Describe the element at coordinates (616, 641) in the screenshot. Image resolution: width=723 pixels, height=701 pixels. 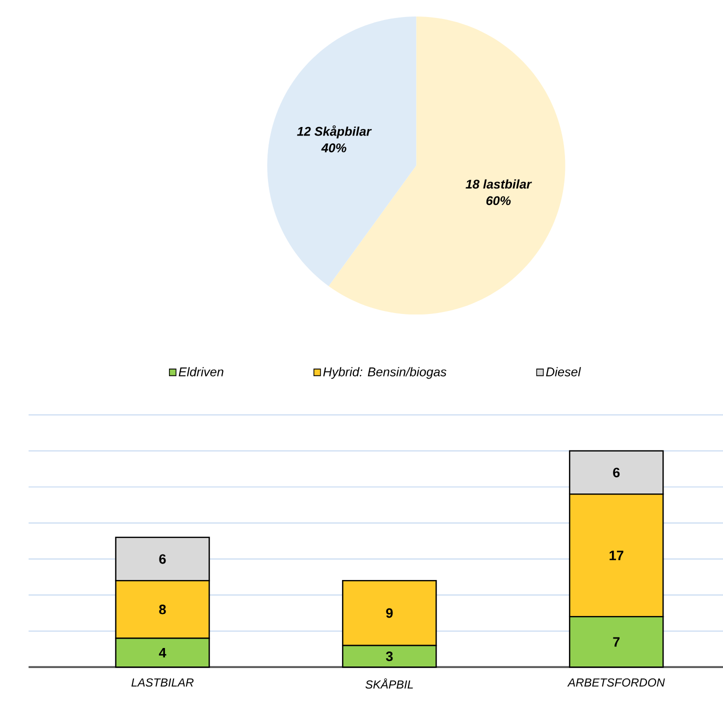
I see `data-label: 7` at that location.